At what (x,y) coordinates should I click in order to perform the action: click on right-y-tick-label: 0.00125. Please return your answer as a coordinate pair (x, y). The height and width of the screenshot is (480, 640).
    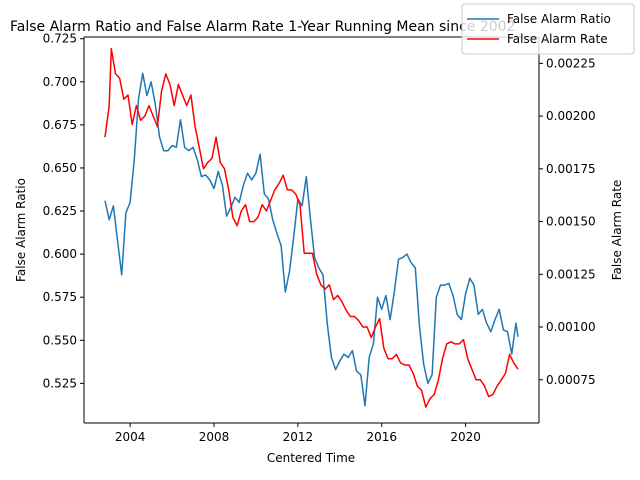
    Looking at the image, I should click on (571, 274).